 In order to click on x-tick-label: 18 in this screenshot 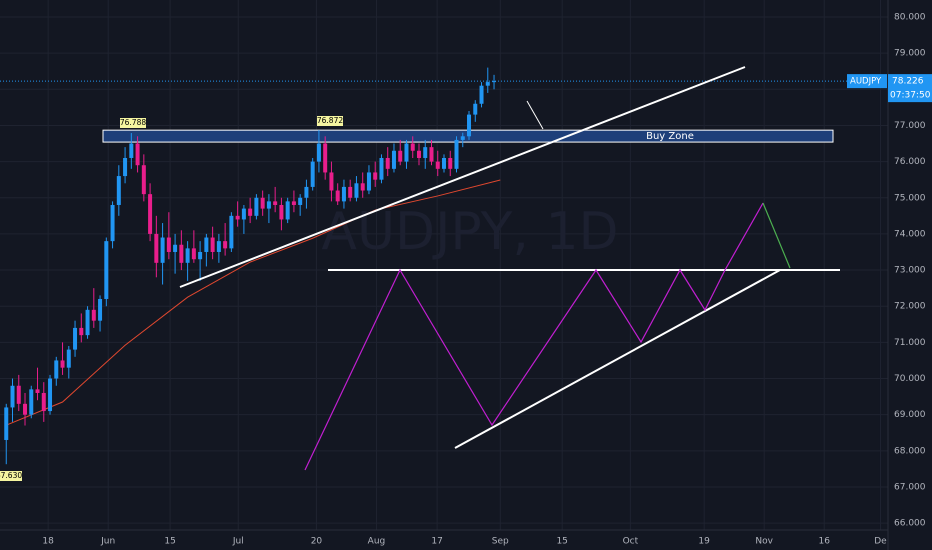, I will do `click(48, 542)`.